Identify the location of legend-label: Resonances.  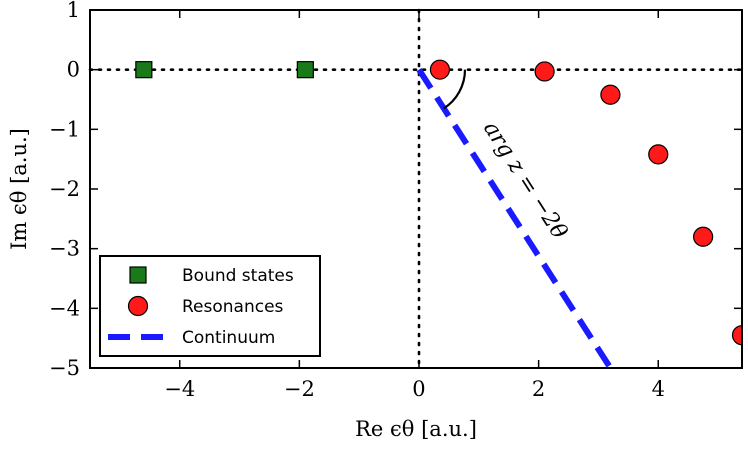
(233, 307).